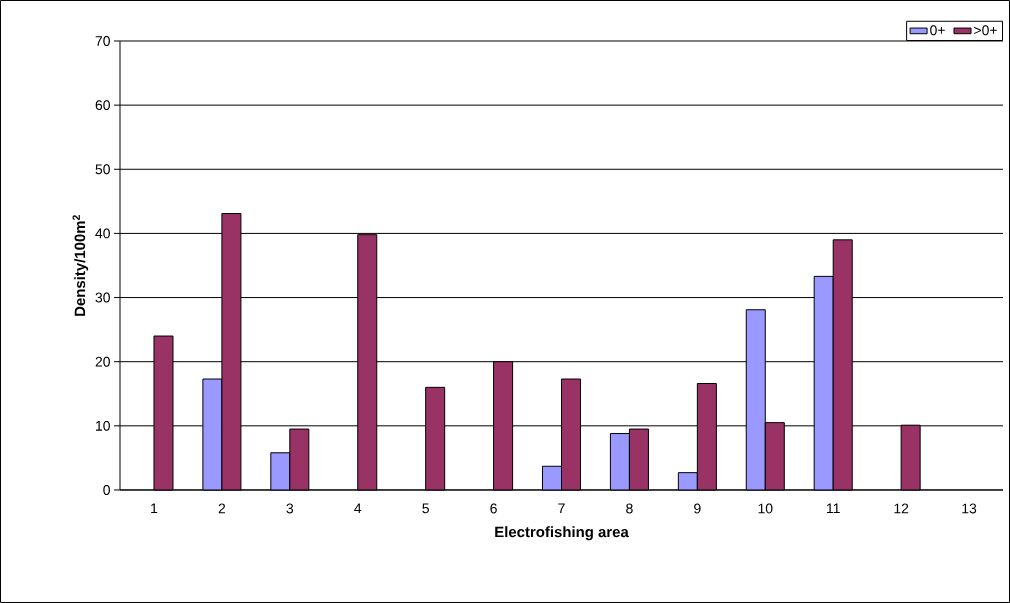  Describe the element at coordinates (102, 41) in the screenshot. I see `y-tick-label: 70` at that location.